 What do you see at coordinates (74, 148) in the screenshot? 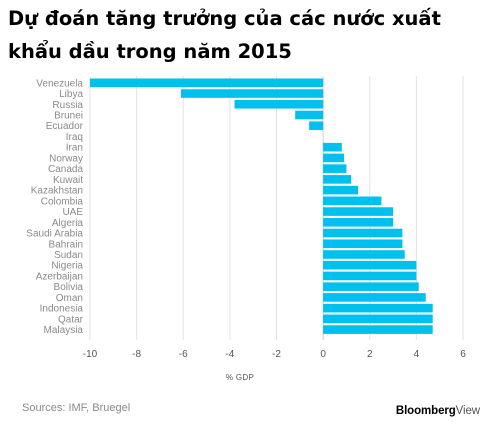
I see `category-label: Iran` at bounding box center [74, 148].